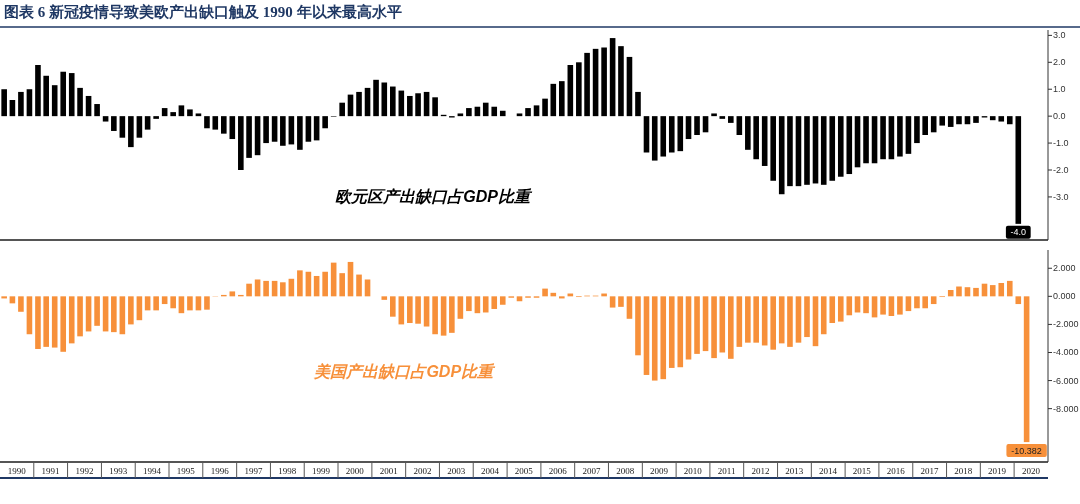  Describe the element at coordinates (828, 471) in the screenshot. I see `x-tick-label: 2014` at that location.